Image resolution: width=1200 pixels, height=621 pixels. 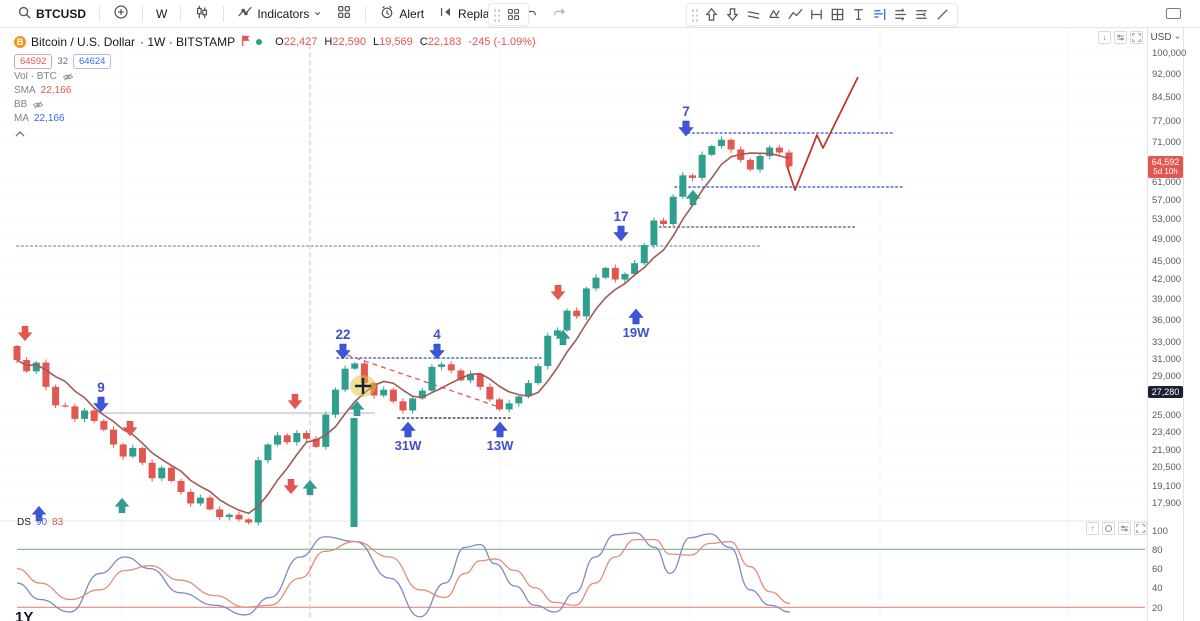 What do you see at coordinates (92, 61) in the screenshot?
I see `level-badge-right: 64624` at bounding box center [92, 61].